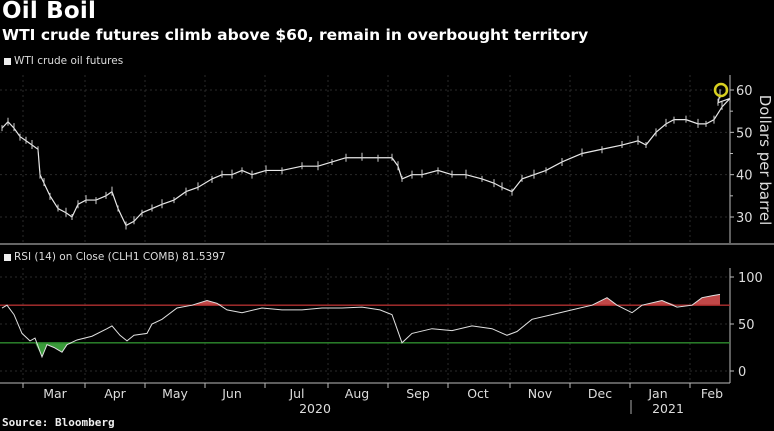 Image resolution: width=774 pixels, height=431 pixels. Describe the element at coordinates (721, 90) in the screenshot. I see `latest-price-highlight` at that location.